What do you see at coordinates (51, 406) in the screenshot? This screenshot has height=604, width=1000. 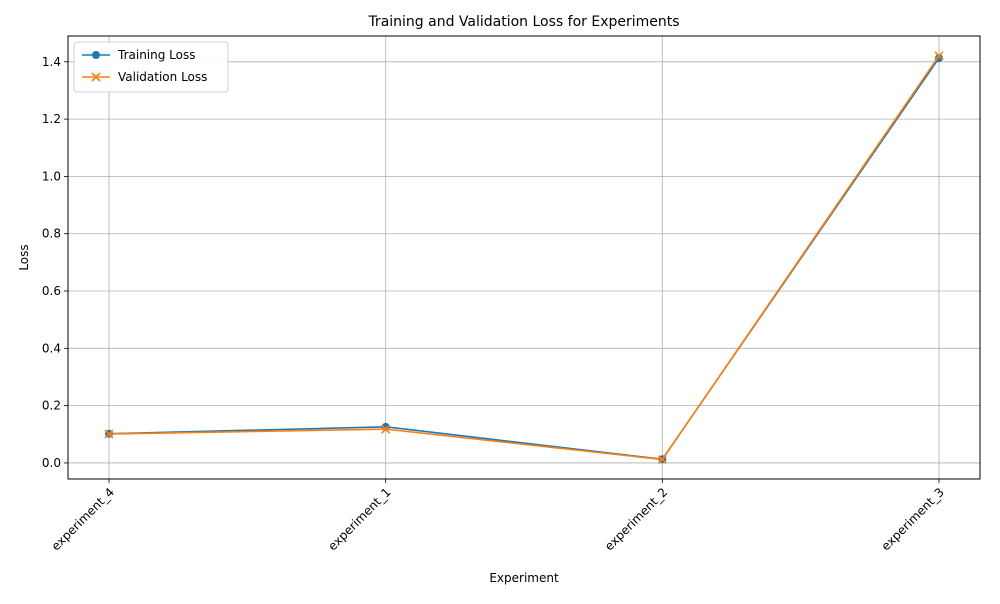 I see `y-tick-label: 0.2` at bounding box center [51, 406].